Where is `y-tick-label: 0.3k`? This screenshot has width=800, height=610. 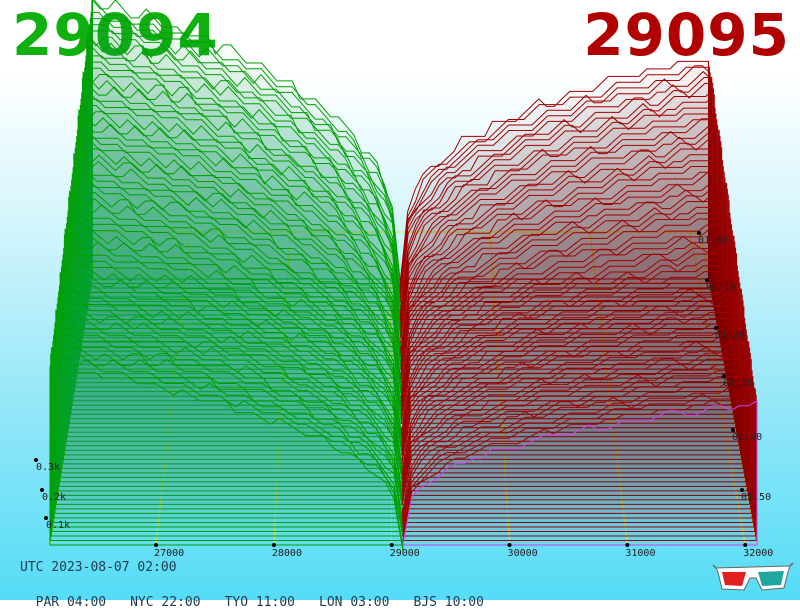 y-tick-label: 0.3k is located at coordinates (48, 467).